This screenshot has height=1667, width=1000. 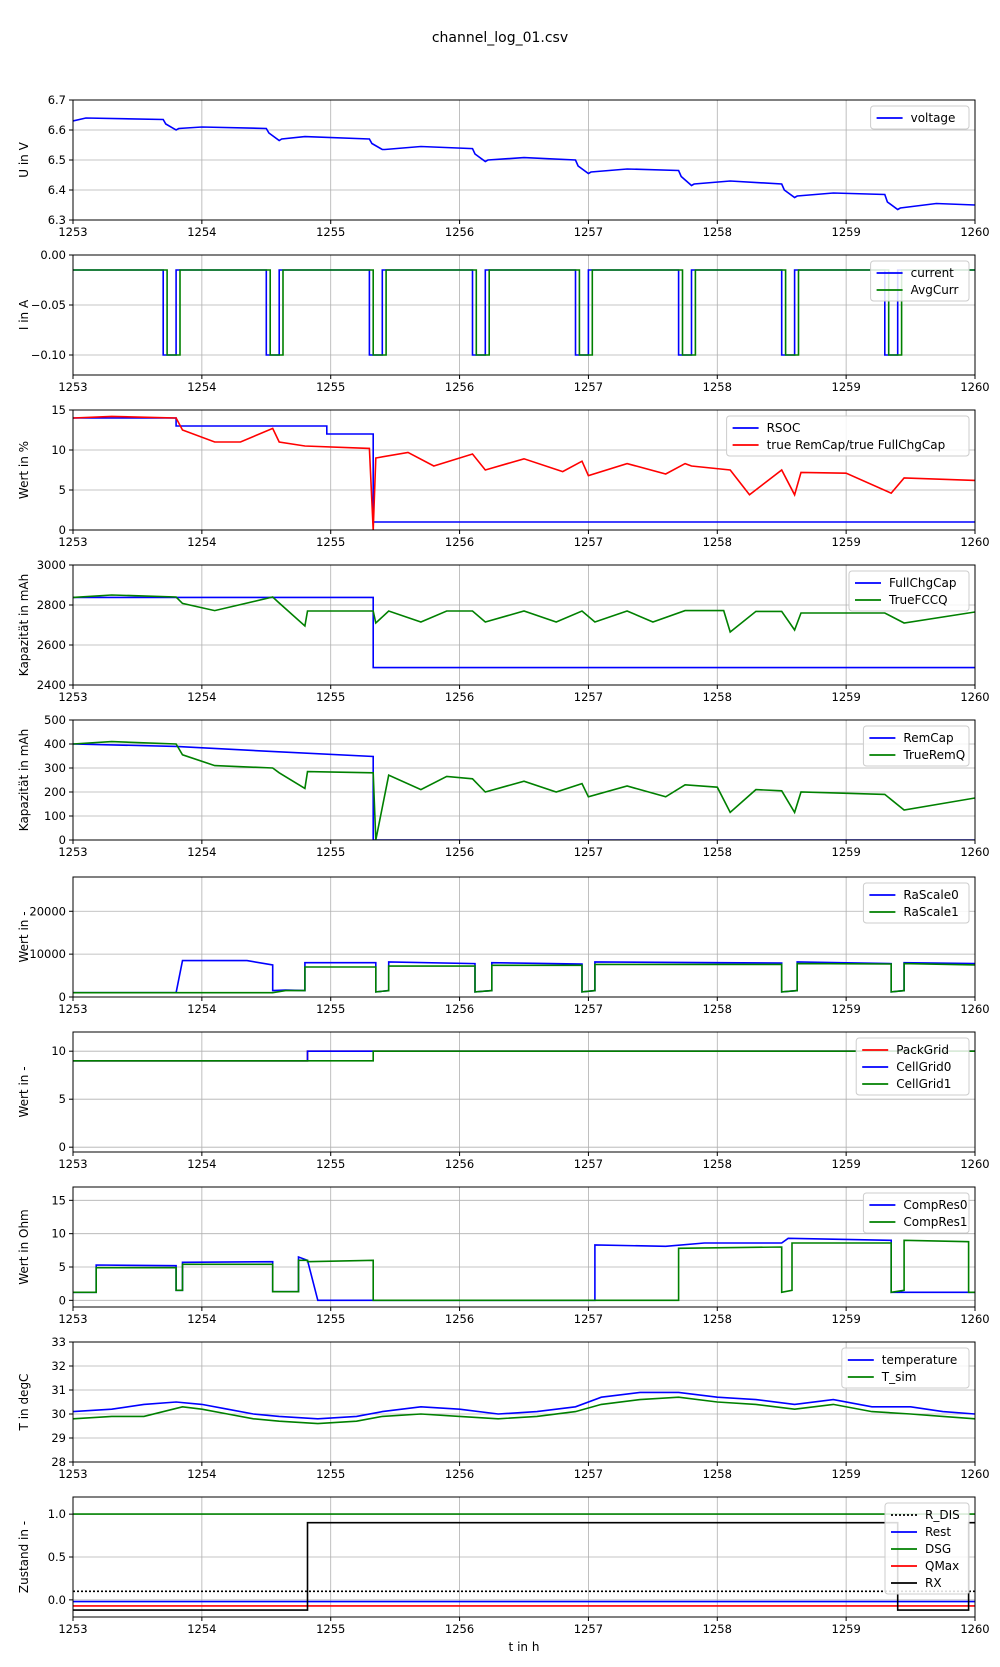 I want to click on y-axis-label: Wert in Ohm, so click(x=24, y=1247).